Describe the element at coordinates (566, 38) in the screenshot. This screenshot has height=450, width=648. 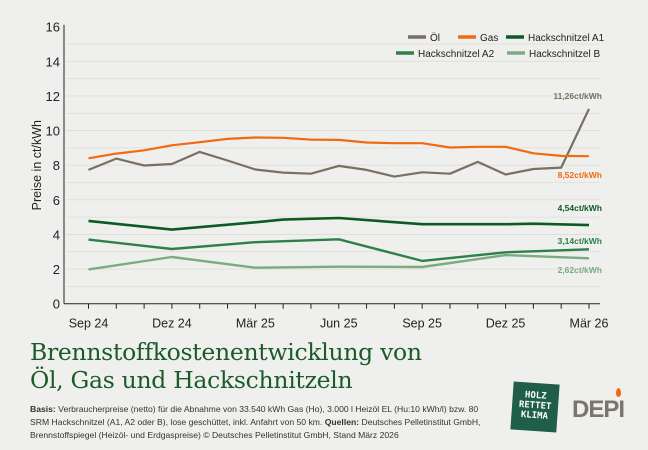
I see `legend-label: Hackschnitzel A1` at that location.